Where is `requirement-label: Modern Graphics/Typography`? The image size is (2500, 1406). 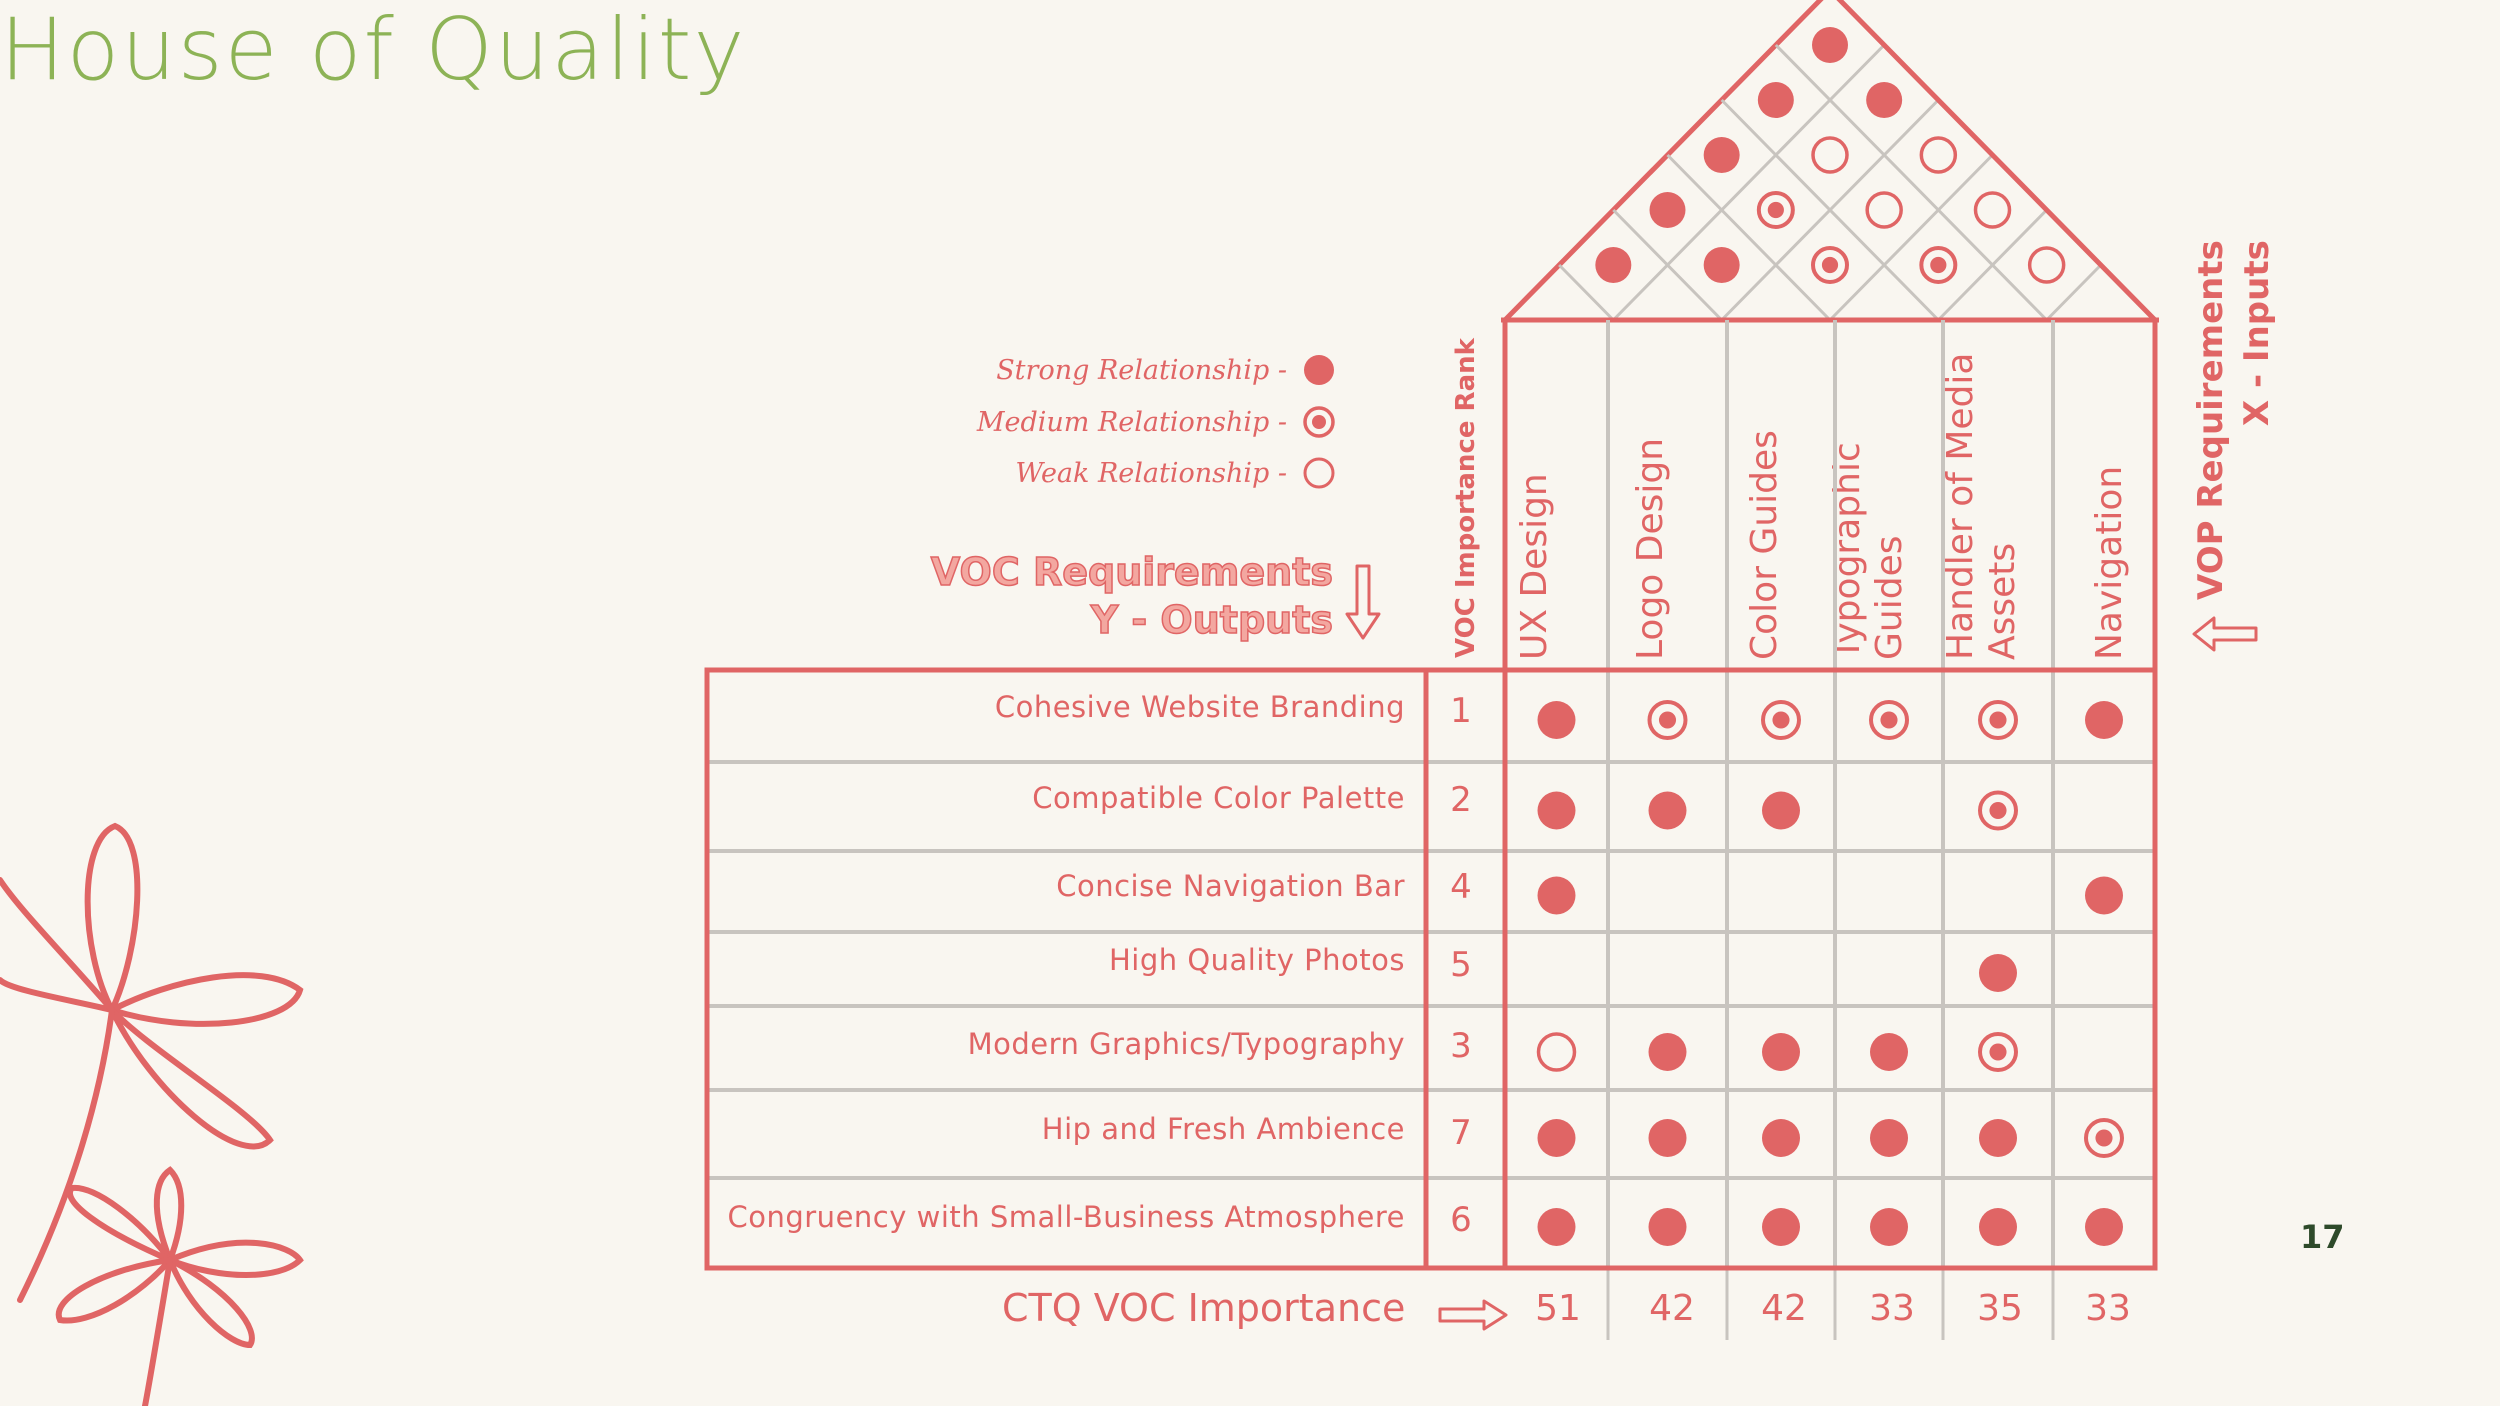
requirement-label: Modern Graphics/Typography is located at coordinates (1186, 1044).